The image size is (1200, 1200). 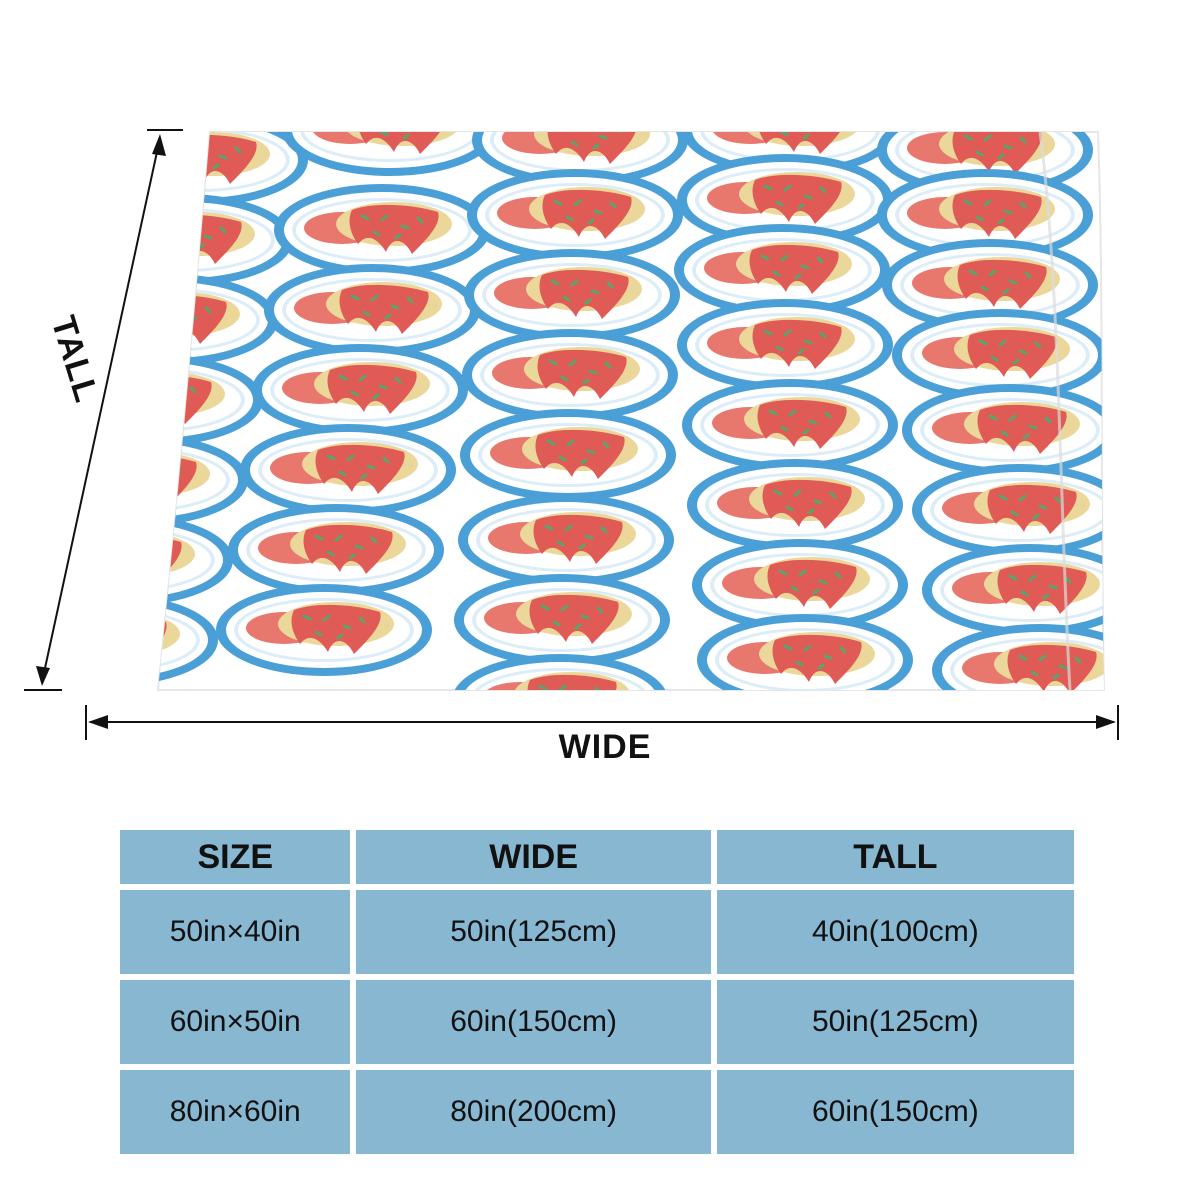 What do you see at coordinates (895, 1022) in the screenshot?
I see `cell-tall: 50in(125cm)` at bounding box center [895, 1022].